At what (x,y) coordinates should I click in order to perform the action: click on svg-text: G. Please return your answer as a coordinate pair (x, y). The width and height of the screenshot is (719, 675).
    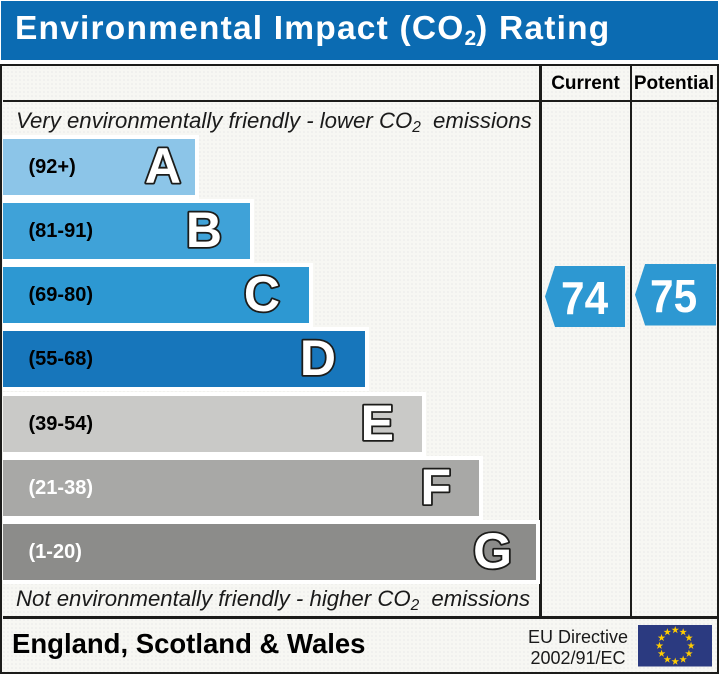
    Looking at the image, I should click on (492, 551).